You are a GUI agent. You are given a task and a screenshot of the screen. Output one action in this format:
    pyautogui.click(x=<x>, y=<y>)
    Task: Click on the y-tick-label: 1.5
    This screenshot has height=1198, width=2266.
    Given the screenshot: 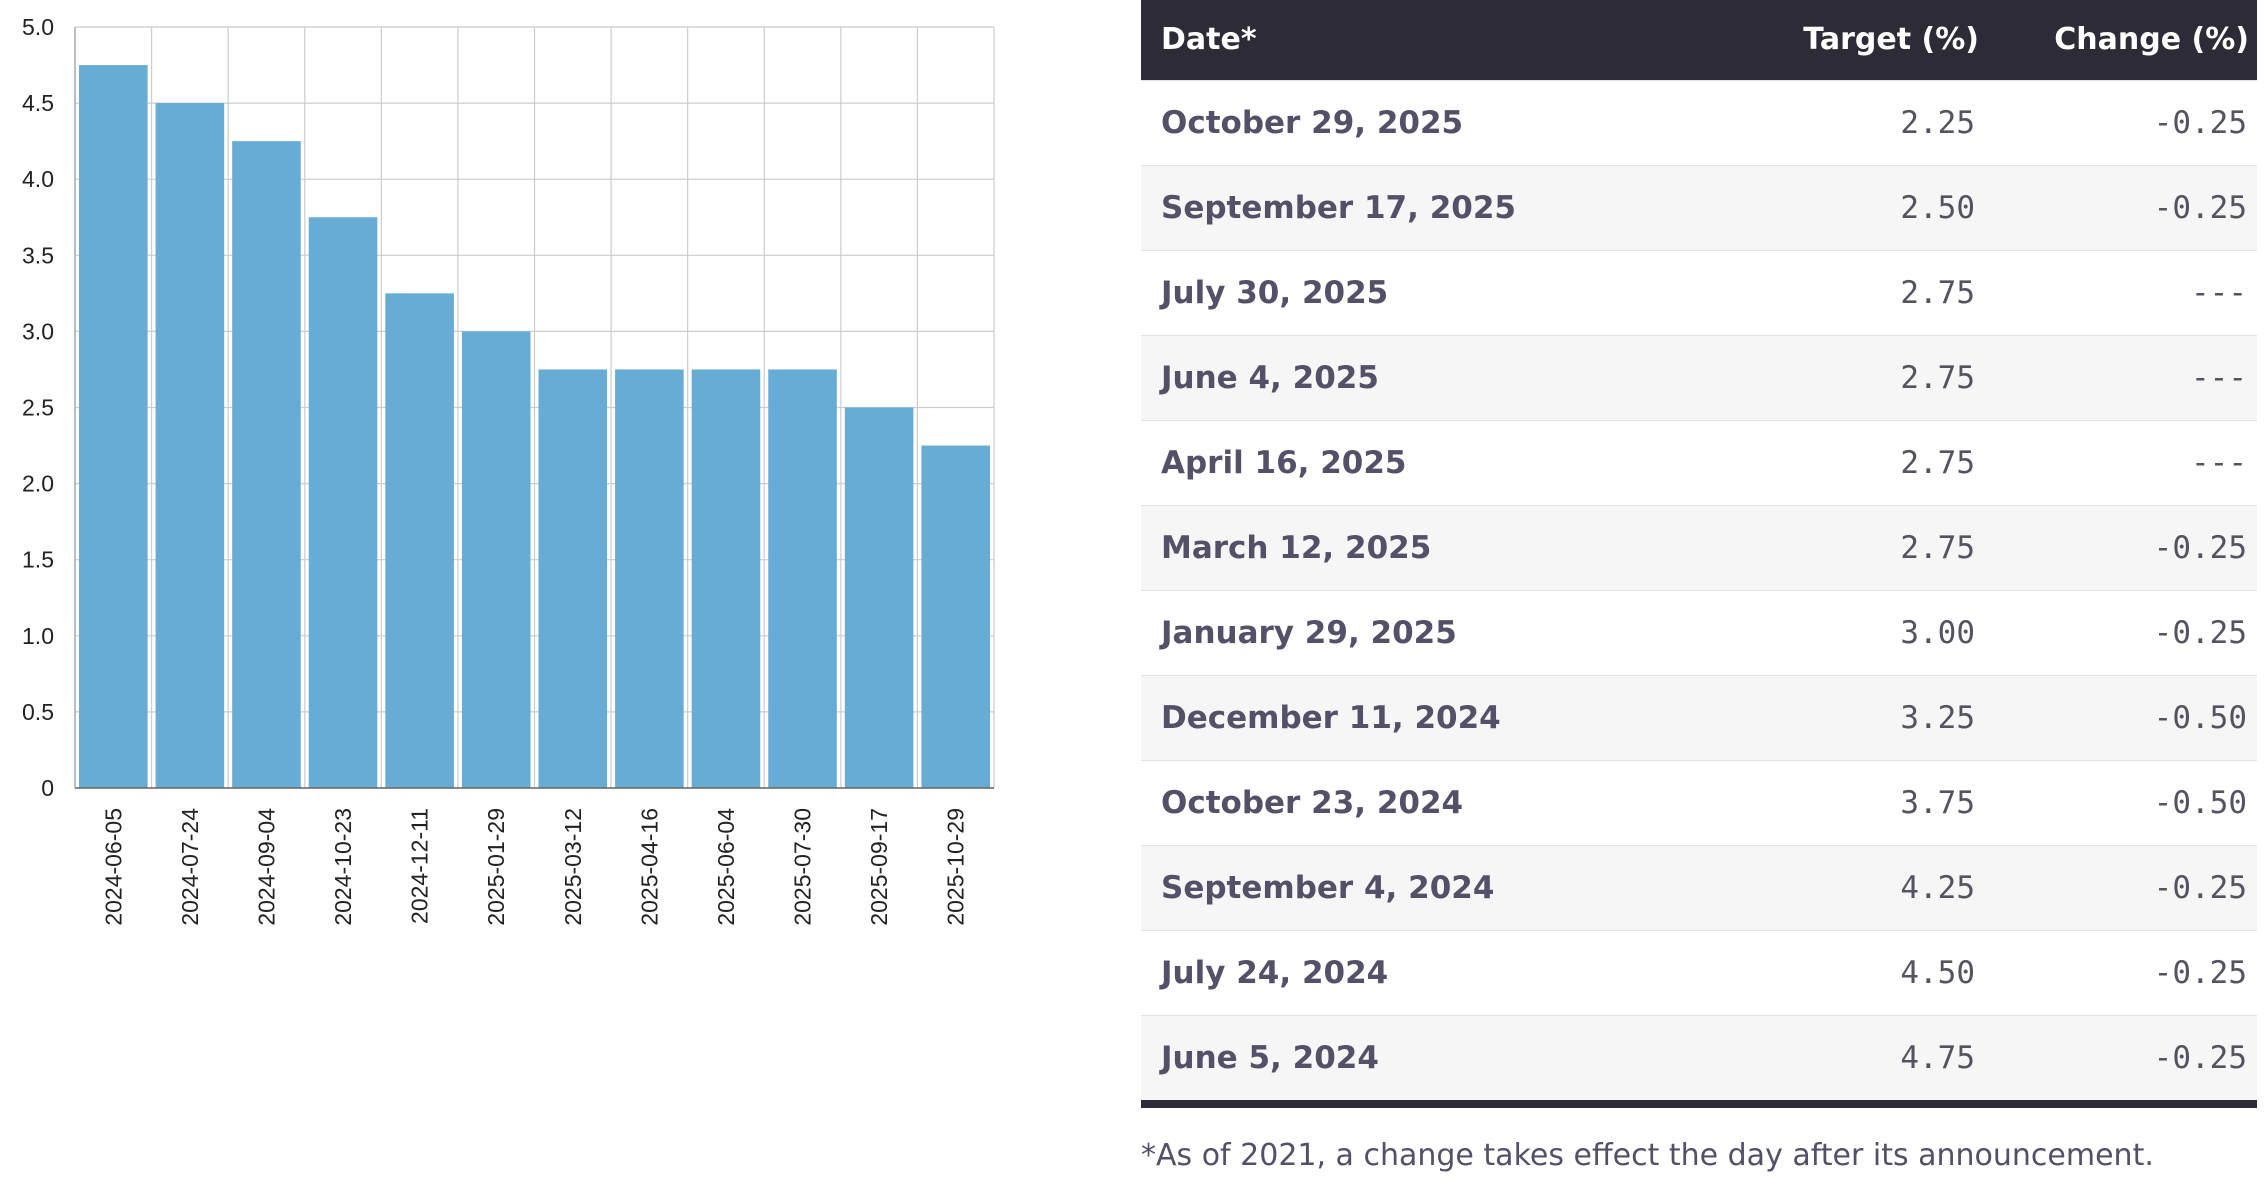 What is the action you would take?
    pyautogui.click(x=38, y=560)
    